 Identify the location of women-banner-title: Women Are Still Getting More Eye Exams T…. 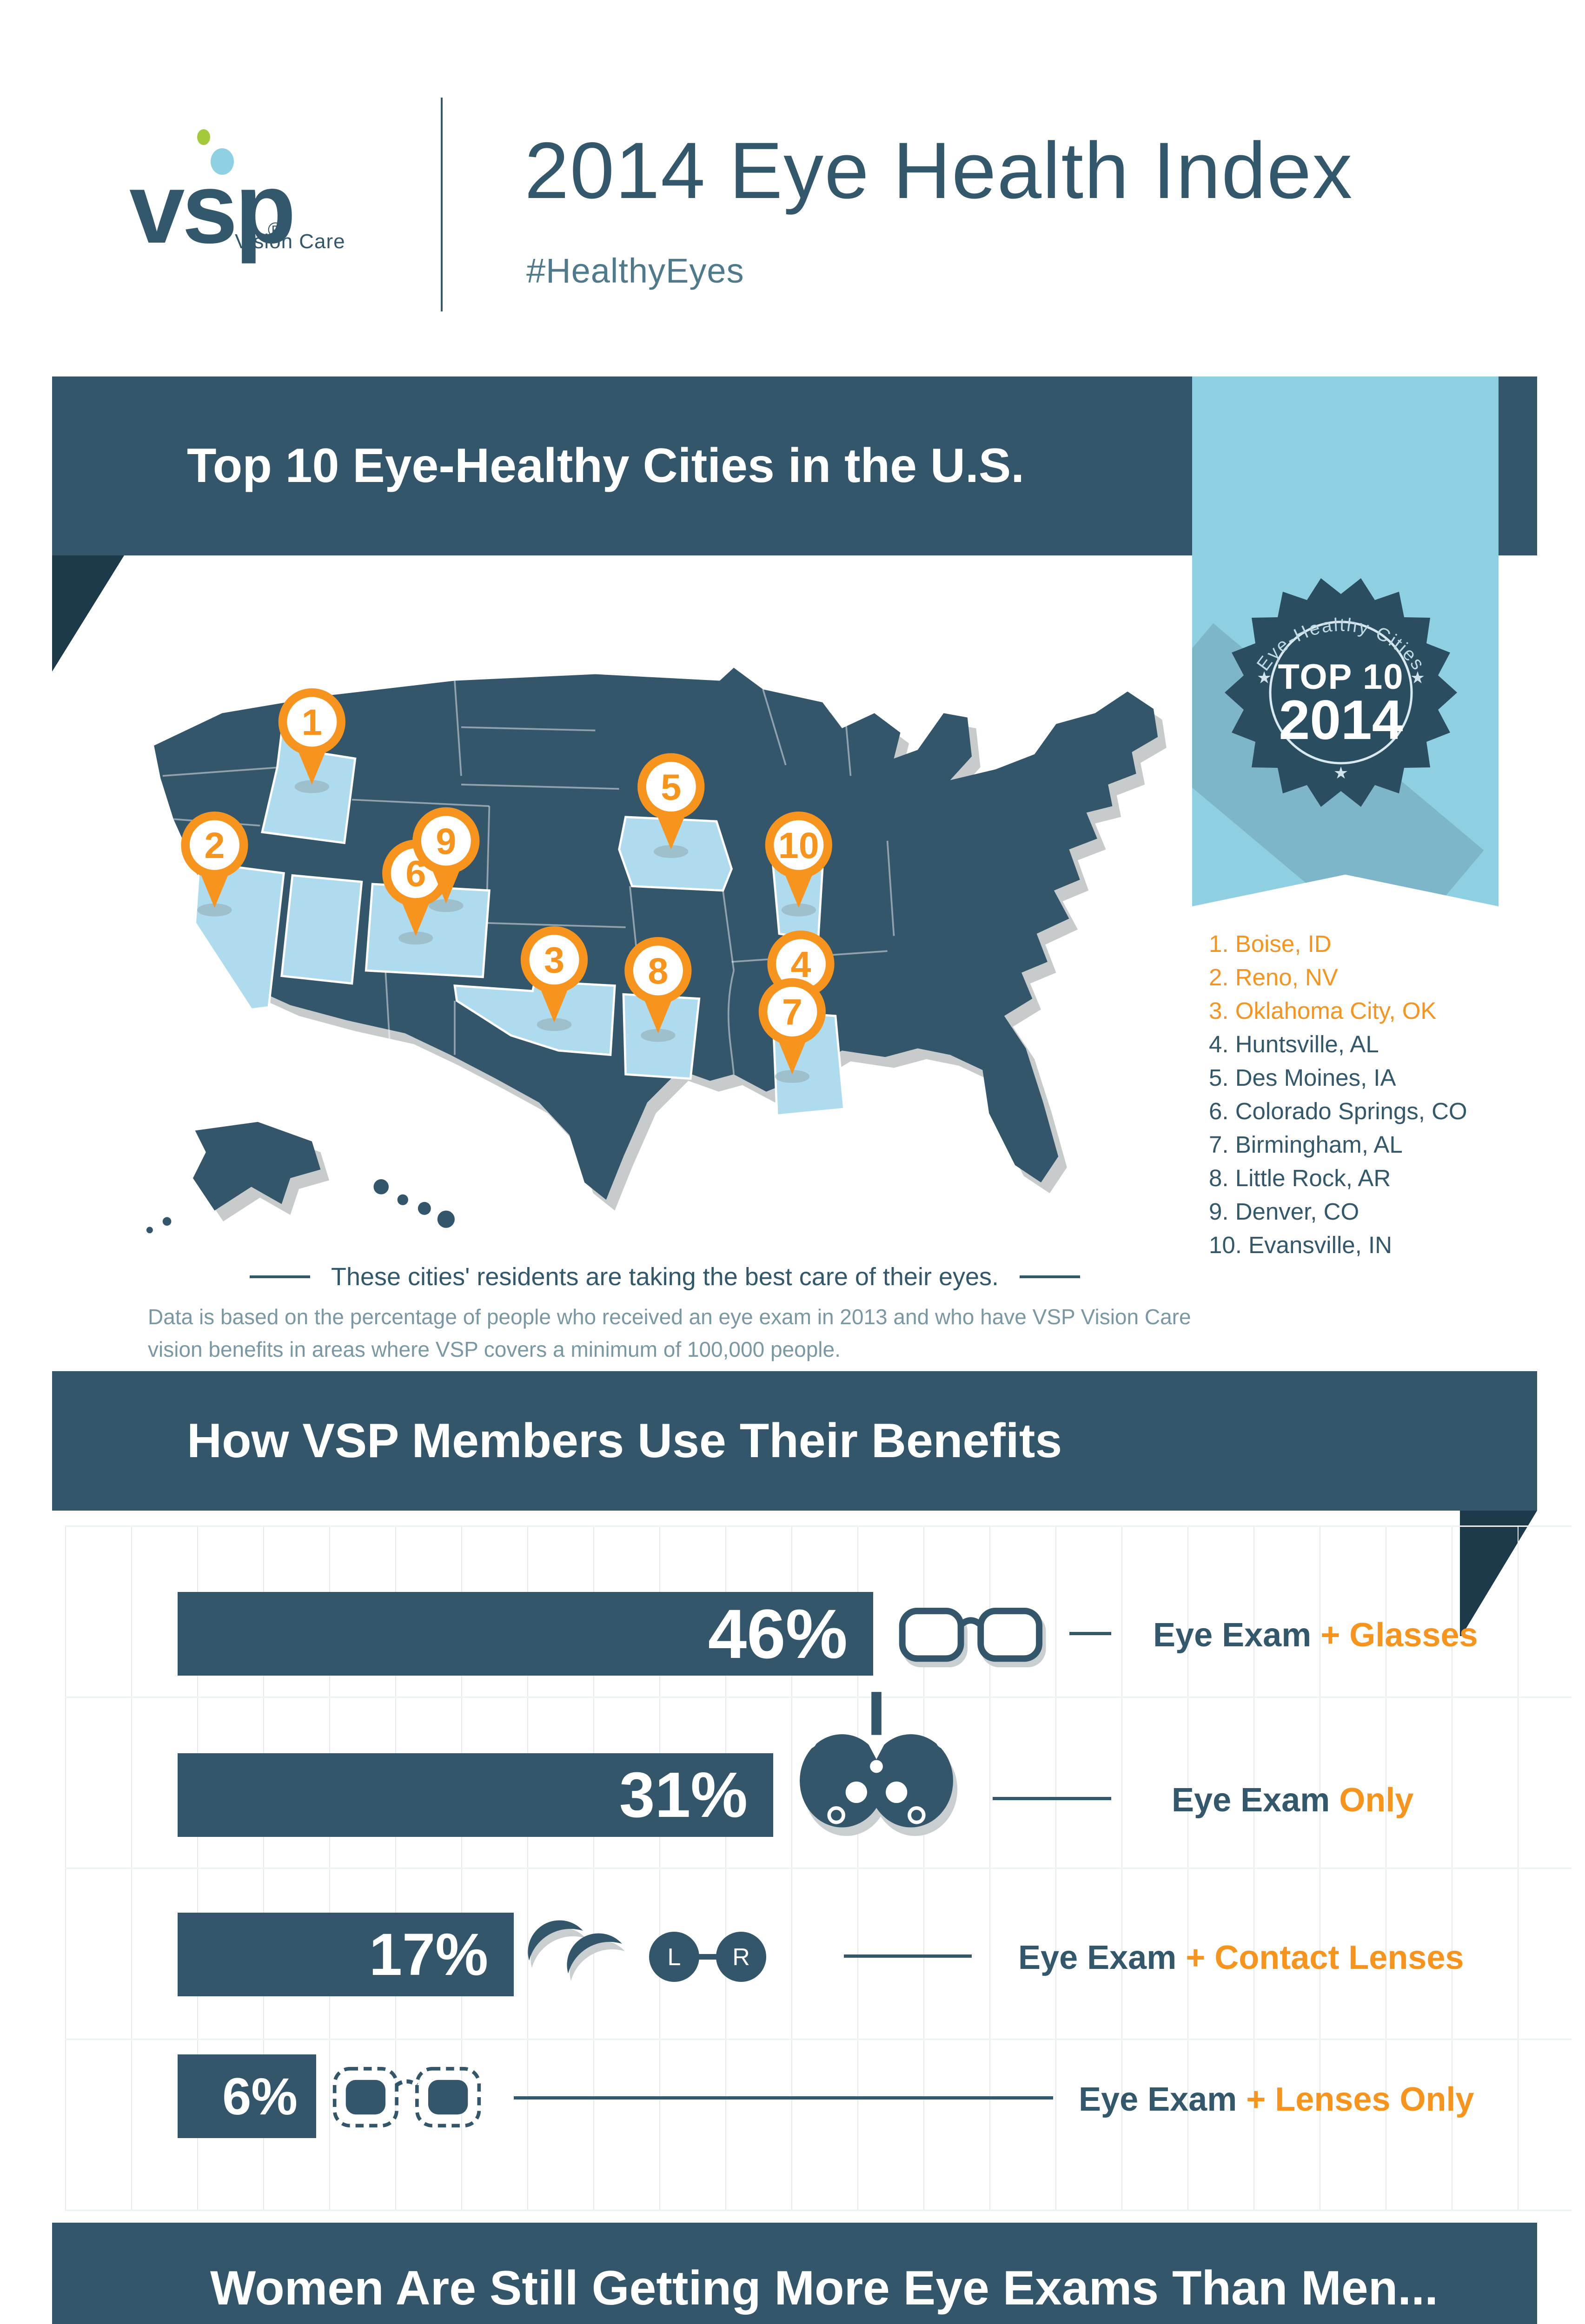
(824, 2288).